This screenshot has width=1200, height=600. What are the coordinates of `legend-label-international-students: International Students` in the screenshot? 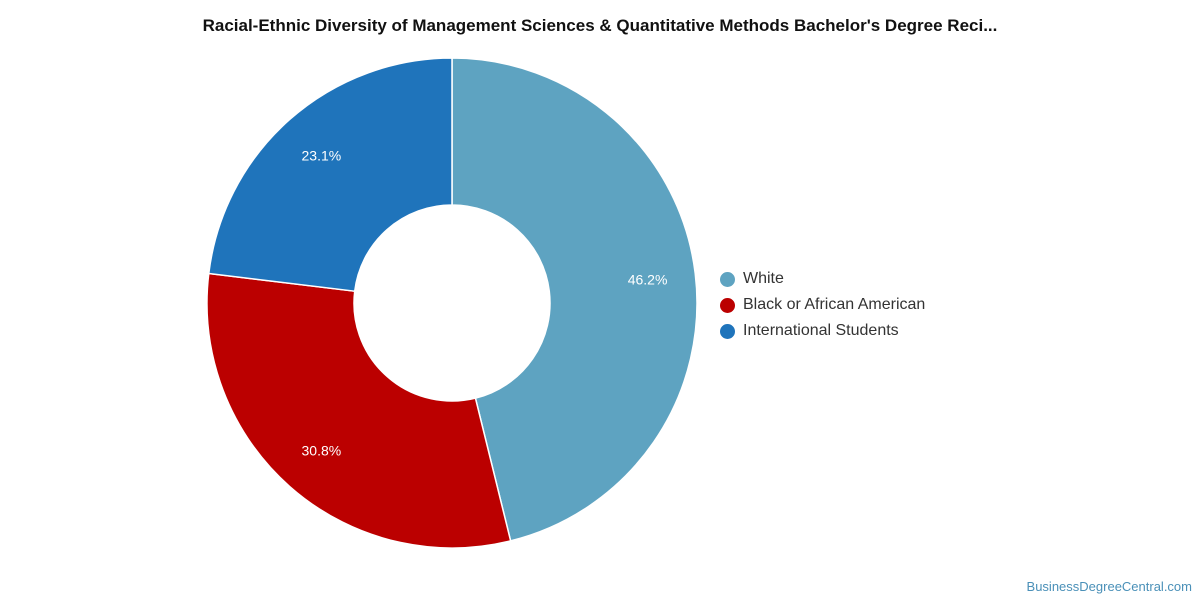 It's located at (821, 330).